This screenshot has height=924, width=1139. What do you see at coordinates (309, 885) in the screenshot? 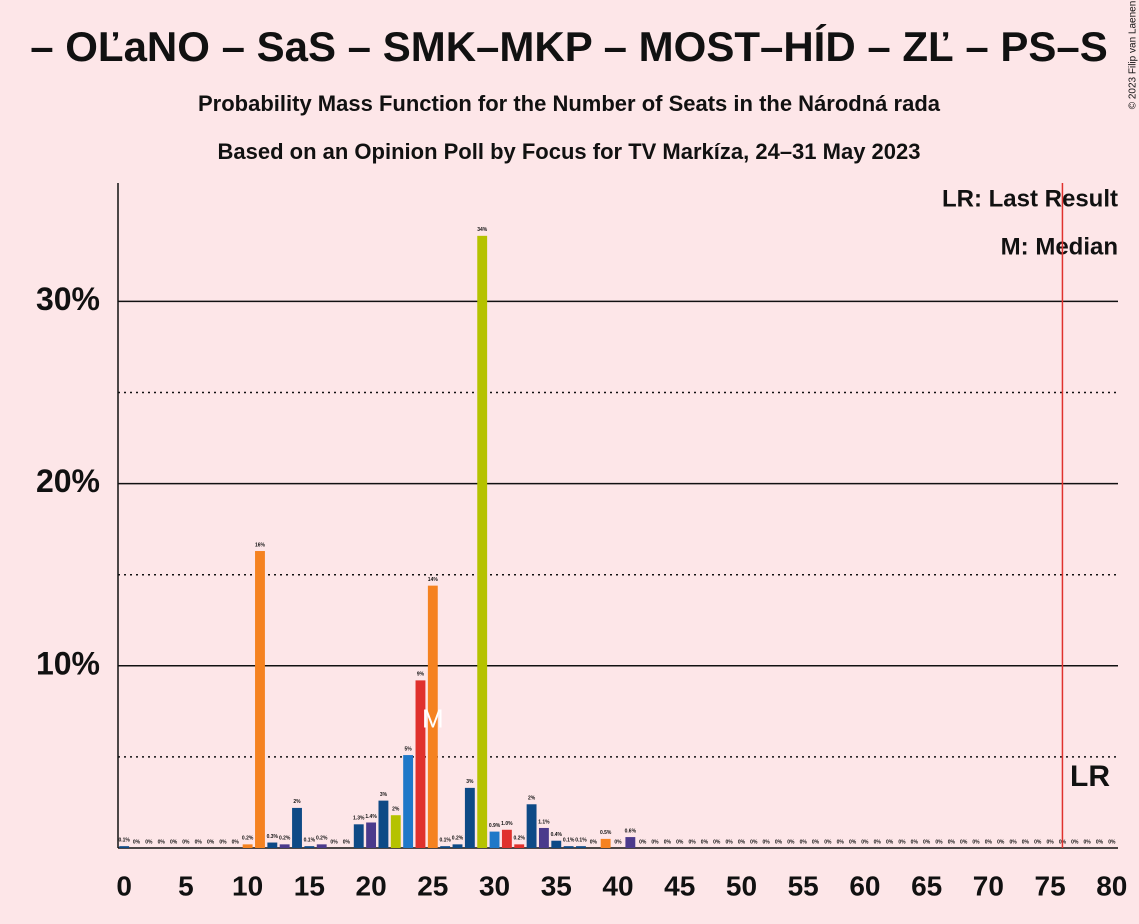
I see `x-tick-label: 15` at bounding box center [309, 885].